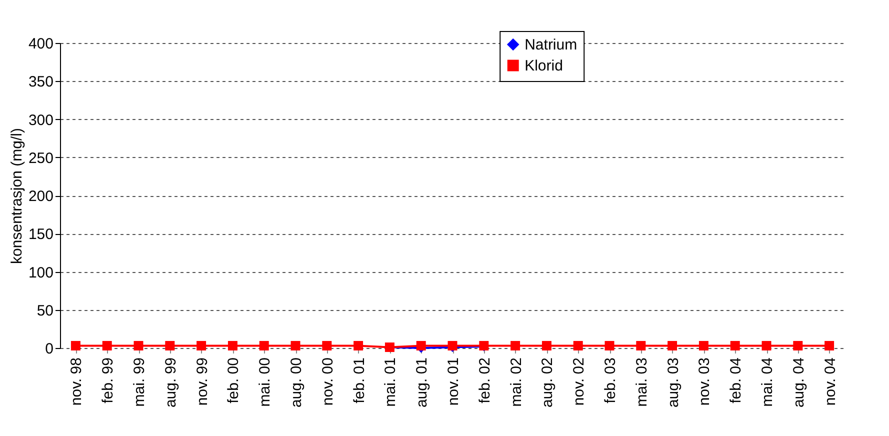 The image size is (889, 436). What do you see at coordinates (543, 66) in the screenshot?
I see `legend-label: Klorid` at bounding box center [543, 66].